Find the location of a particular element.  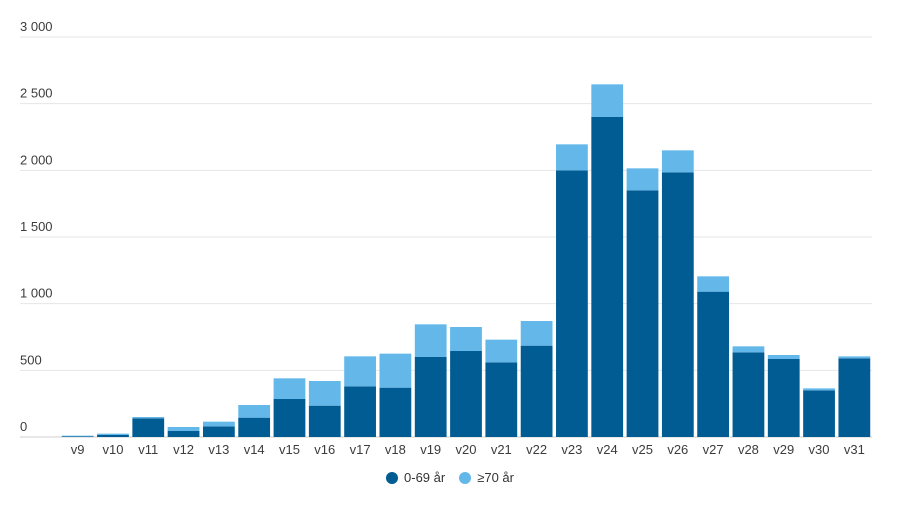

legend-label-70plus: ≥70 år is located at coordinates (495, 477).